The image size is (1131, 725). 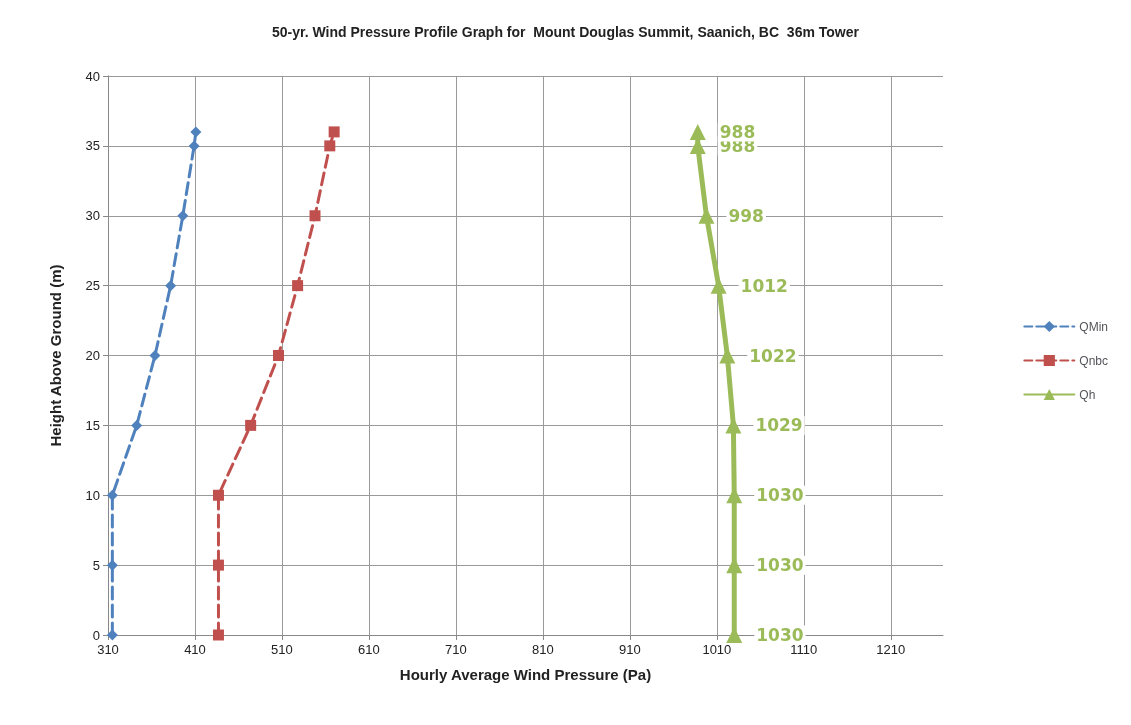 I want to click on y-tick-label: 15, so click(x=92, y=425).